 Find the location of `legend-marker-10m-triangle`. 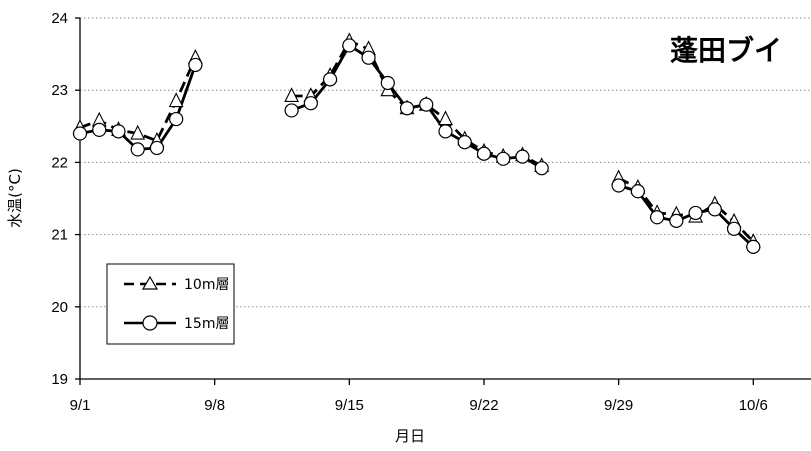

legend-marker-10m-triangle is located at coordinates (150, 282).